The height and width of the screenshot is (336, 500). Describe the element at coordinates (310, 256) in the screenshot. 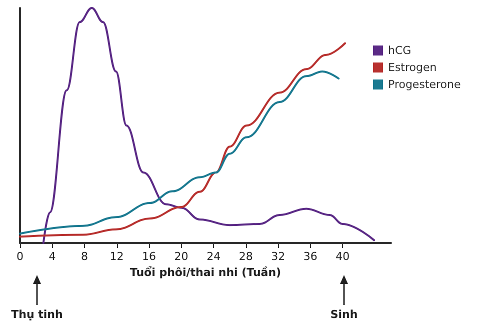

I see `x-tick-label: 36` at that location.